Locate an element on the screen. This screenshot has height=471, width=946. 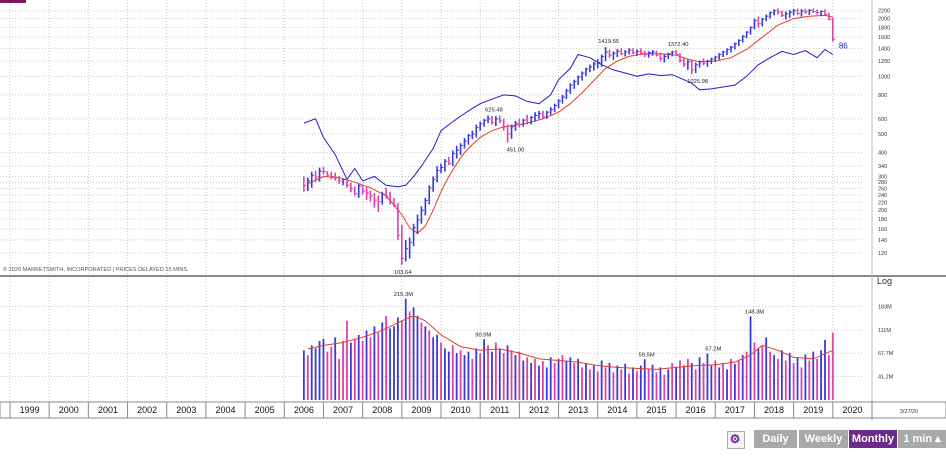
year-label: 2015 is located at coordinates (656, 410).